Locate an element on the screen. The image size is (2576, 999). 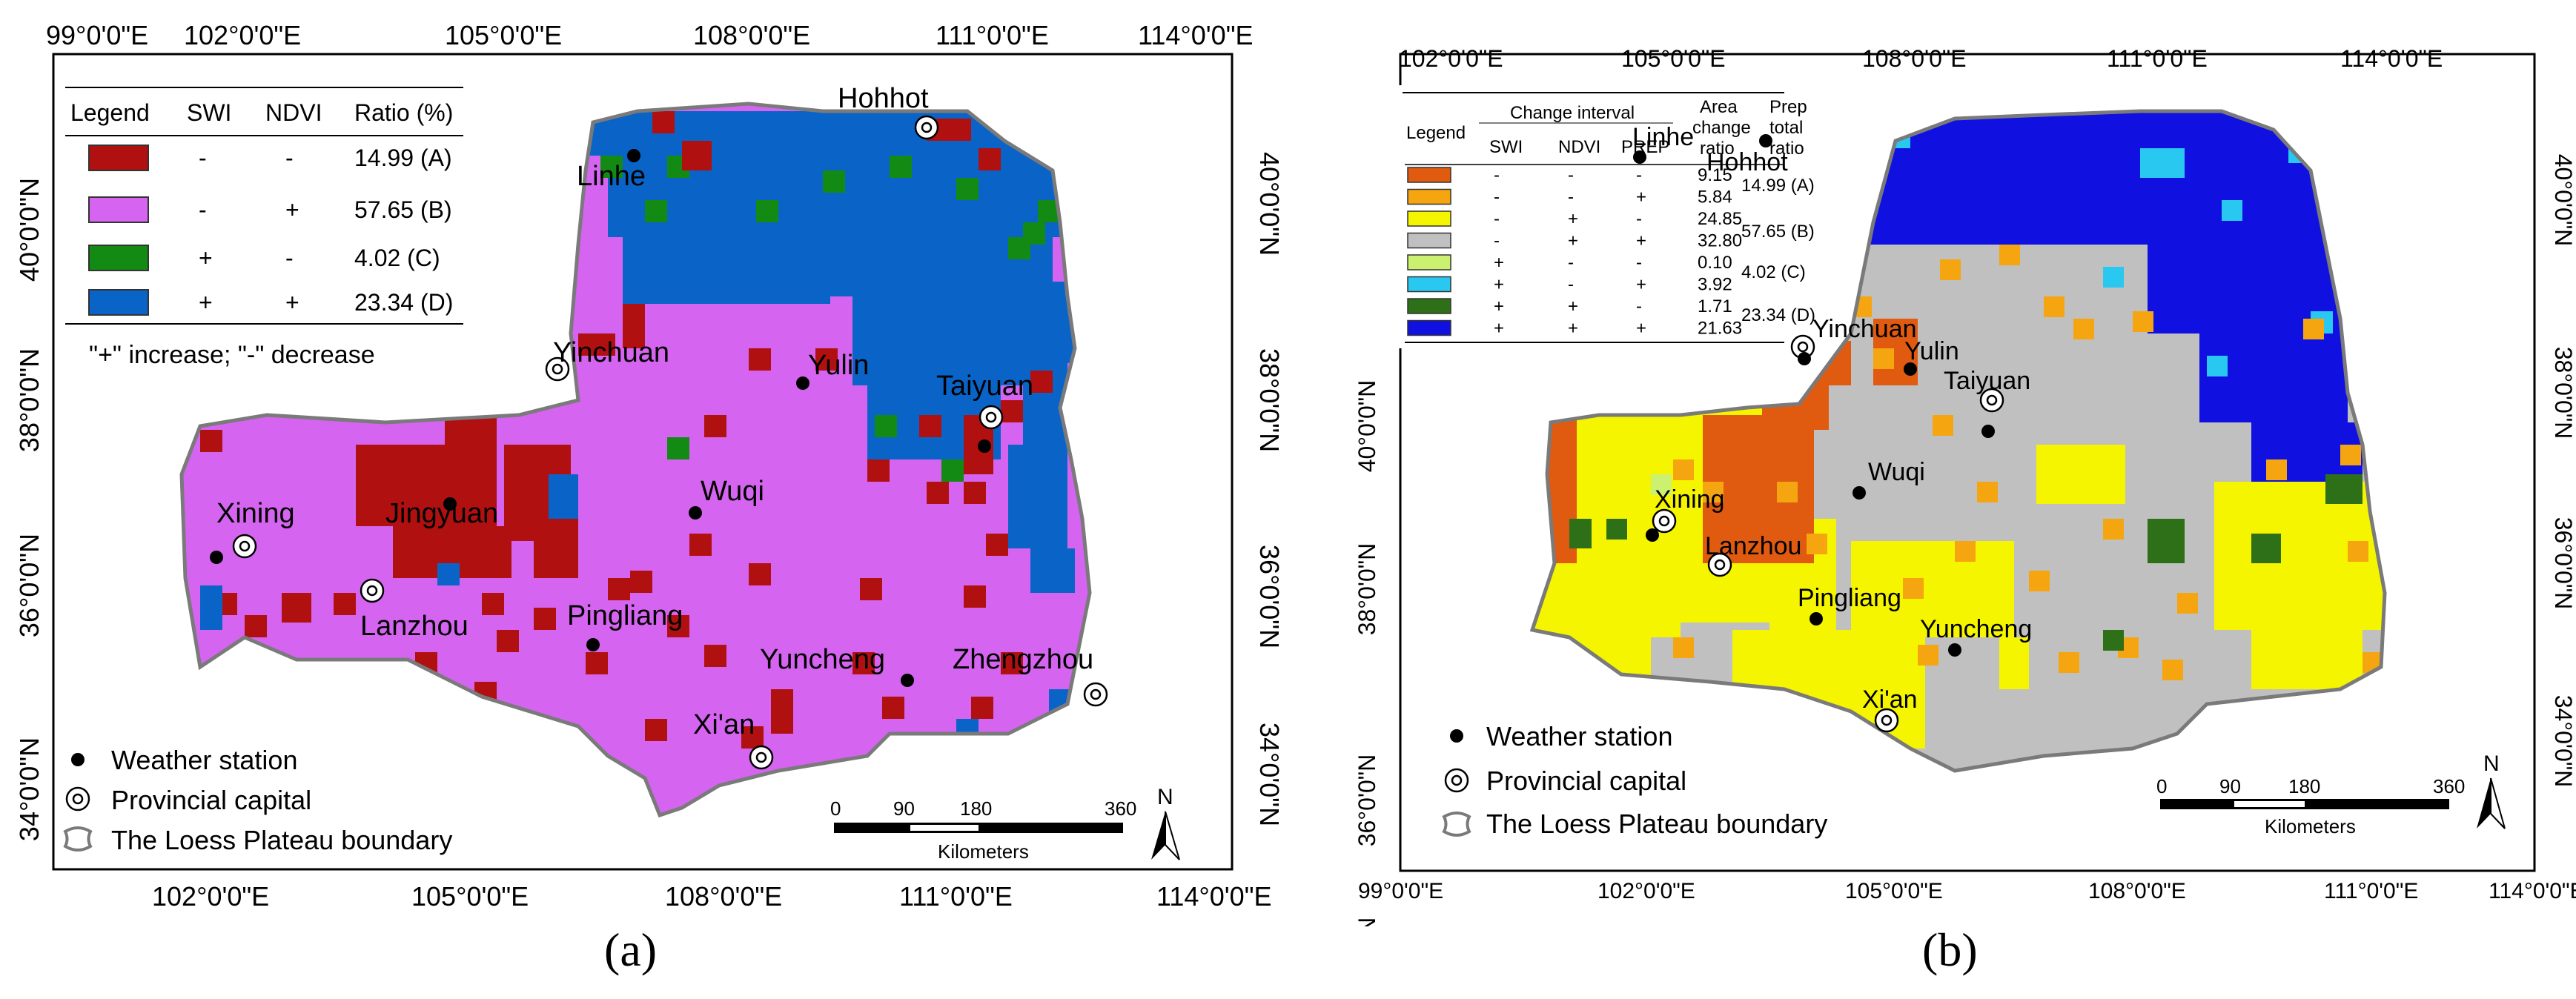
left-tick-label: 40°0'0"N is located at coordinates (29, 230).